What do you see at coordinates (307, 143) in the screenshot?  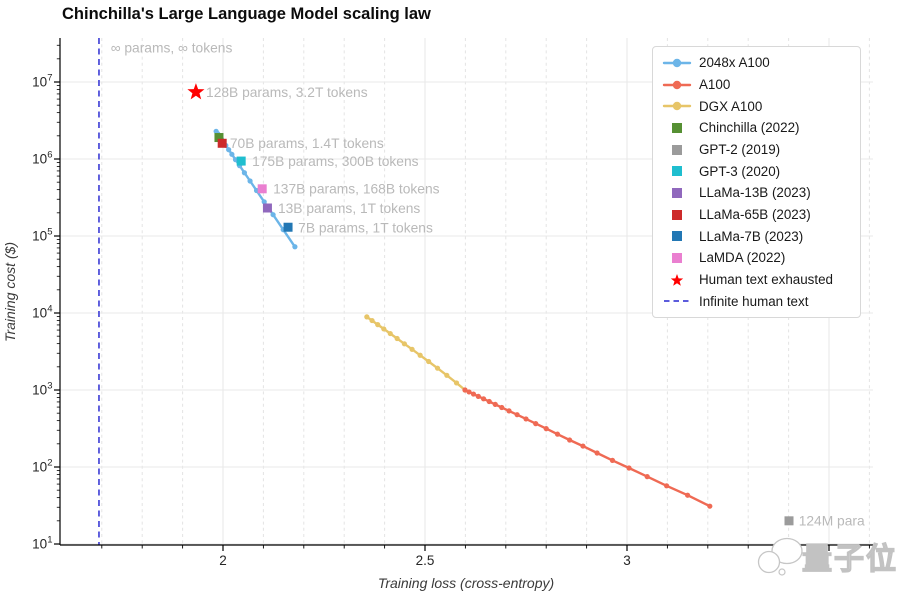 I see `annotation: 70B params, 1.4T tokens` at bounding box center [307, 143].